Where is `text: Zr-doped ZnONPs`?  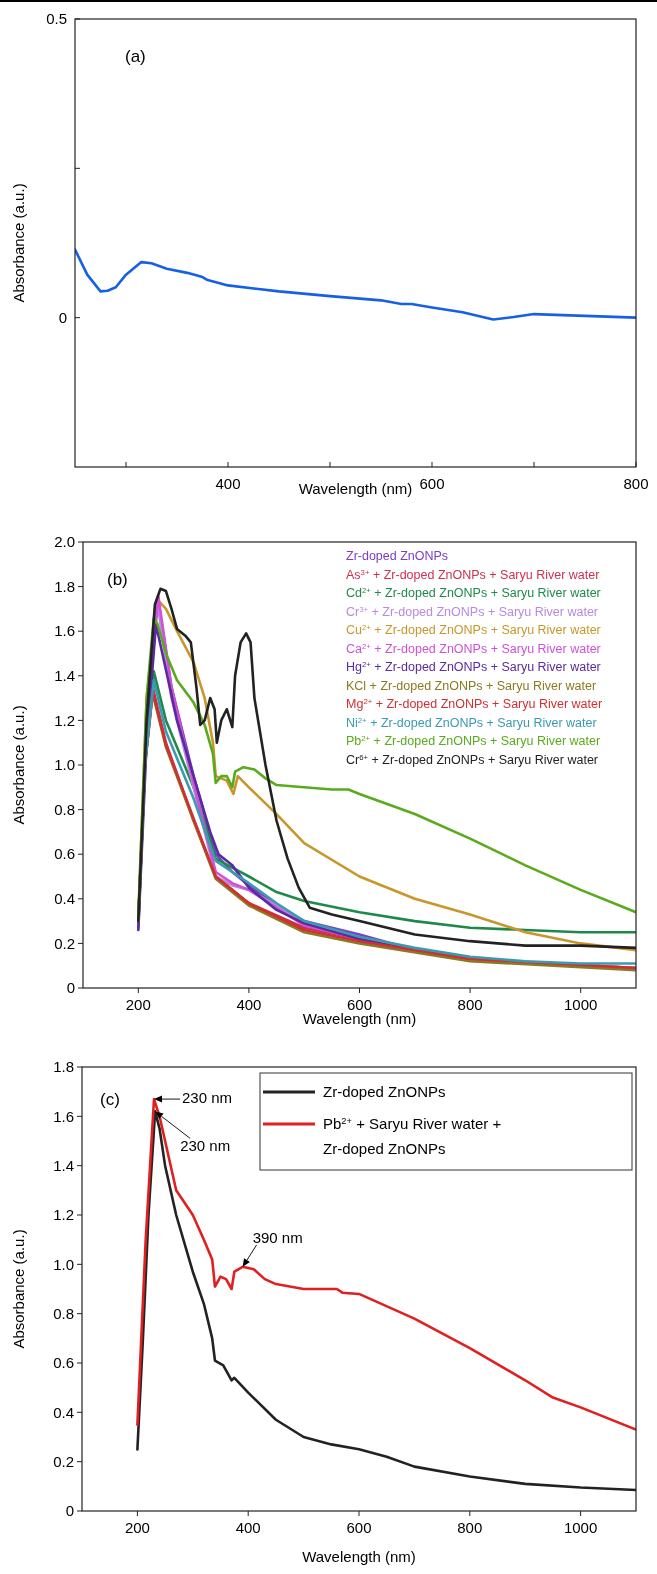 text: Zr-doped ZnONPs is located at coordinates (397, 556).